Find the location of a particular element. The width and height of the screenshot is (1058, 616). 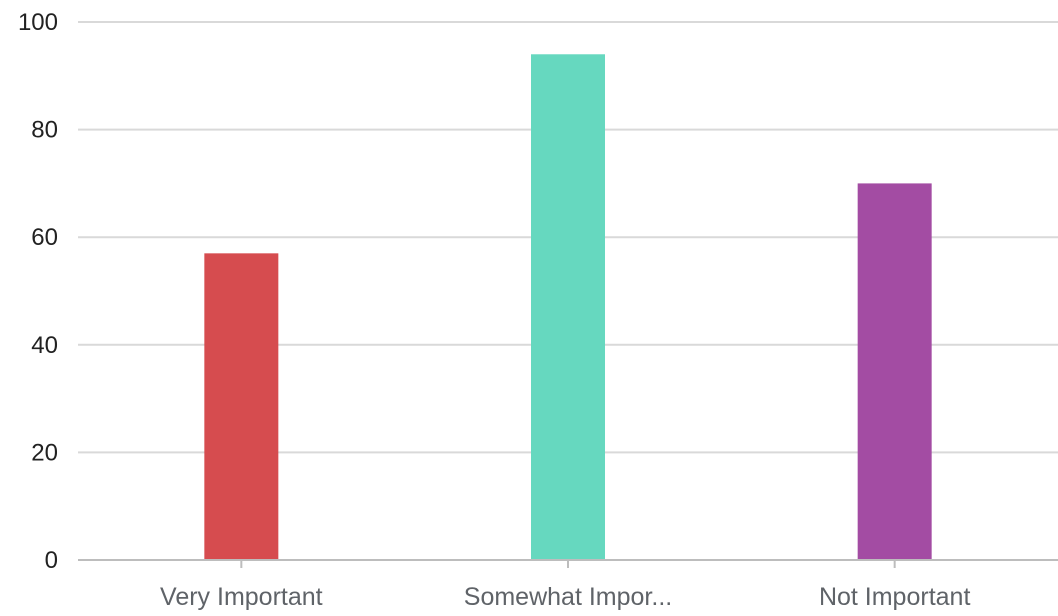

x-axis is located at coordinates (568, 563).